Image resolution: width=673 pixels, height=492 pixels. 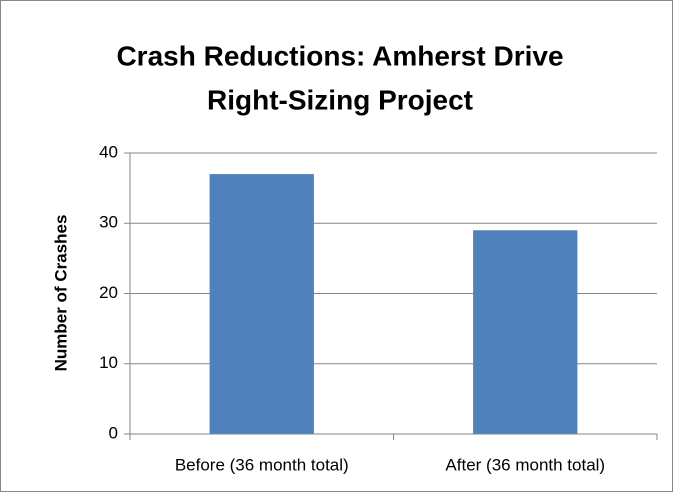 I want to click on chart-title: Right-Sizing Project, so click(x=340, y=99).